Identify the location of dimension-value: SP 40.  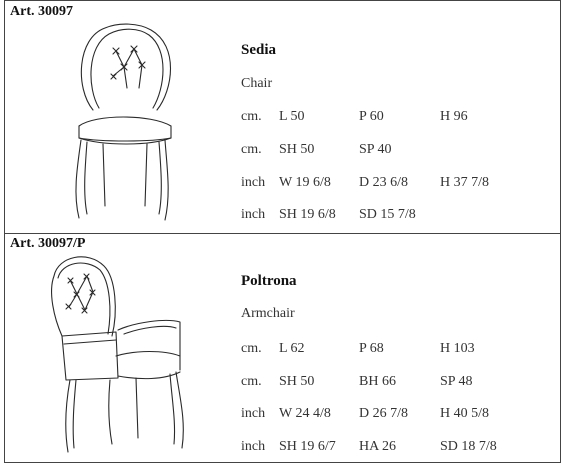
(375, 149).